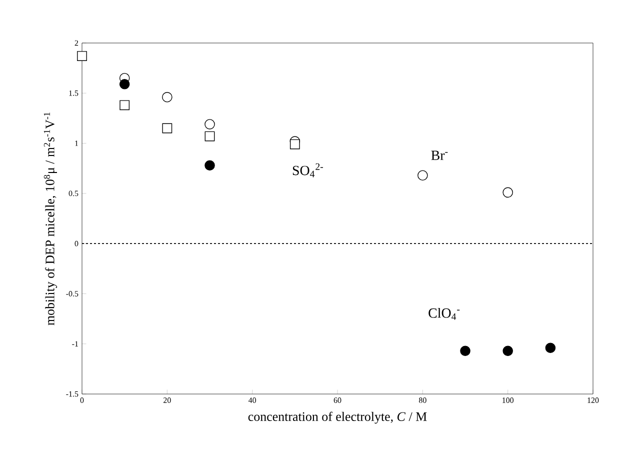 Image resolution: width=628 pixels, height=463 pixels. I want to click on series-label: SO$_{4}$2-, so click(307, 170).